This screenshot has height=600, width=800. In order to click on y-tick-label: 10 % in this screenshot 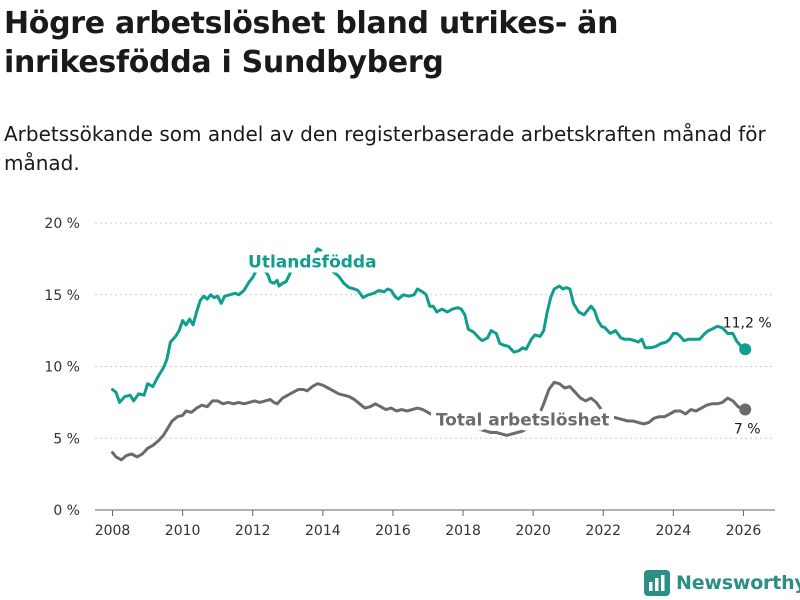, I will do `click(62, 368)`.